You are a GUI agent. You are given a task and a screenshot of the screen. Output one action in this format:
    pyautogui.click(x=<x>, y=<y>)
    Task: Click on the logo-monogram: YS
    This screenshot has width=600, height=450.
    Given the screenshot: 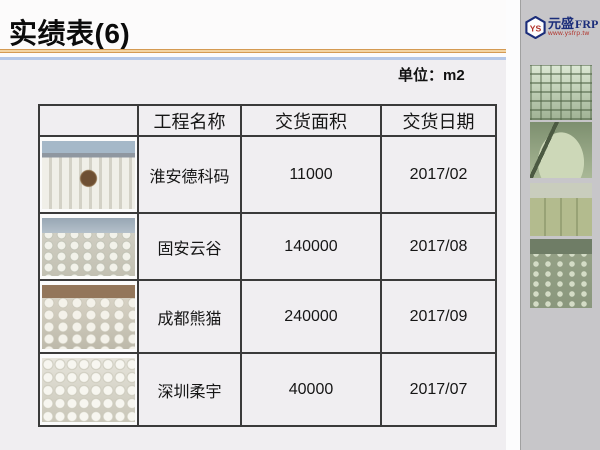 What is the action you would take?
    pyautogui.click(x=536, y=28)
    